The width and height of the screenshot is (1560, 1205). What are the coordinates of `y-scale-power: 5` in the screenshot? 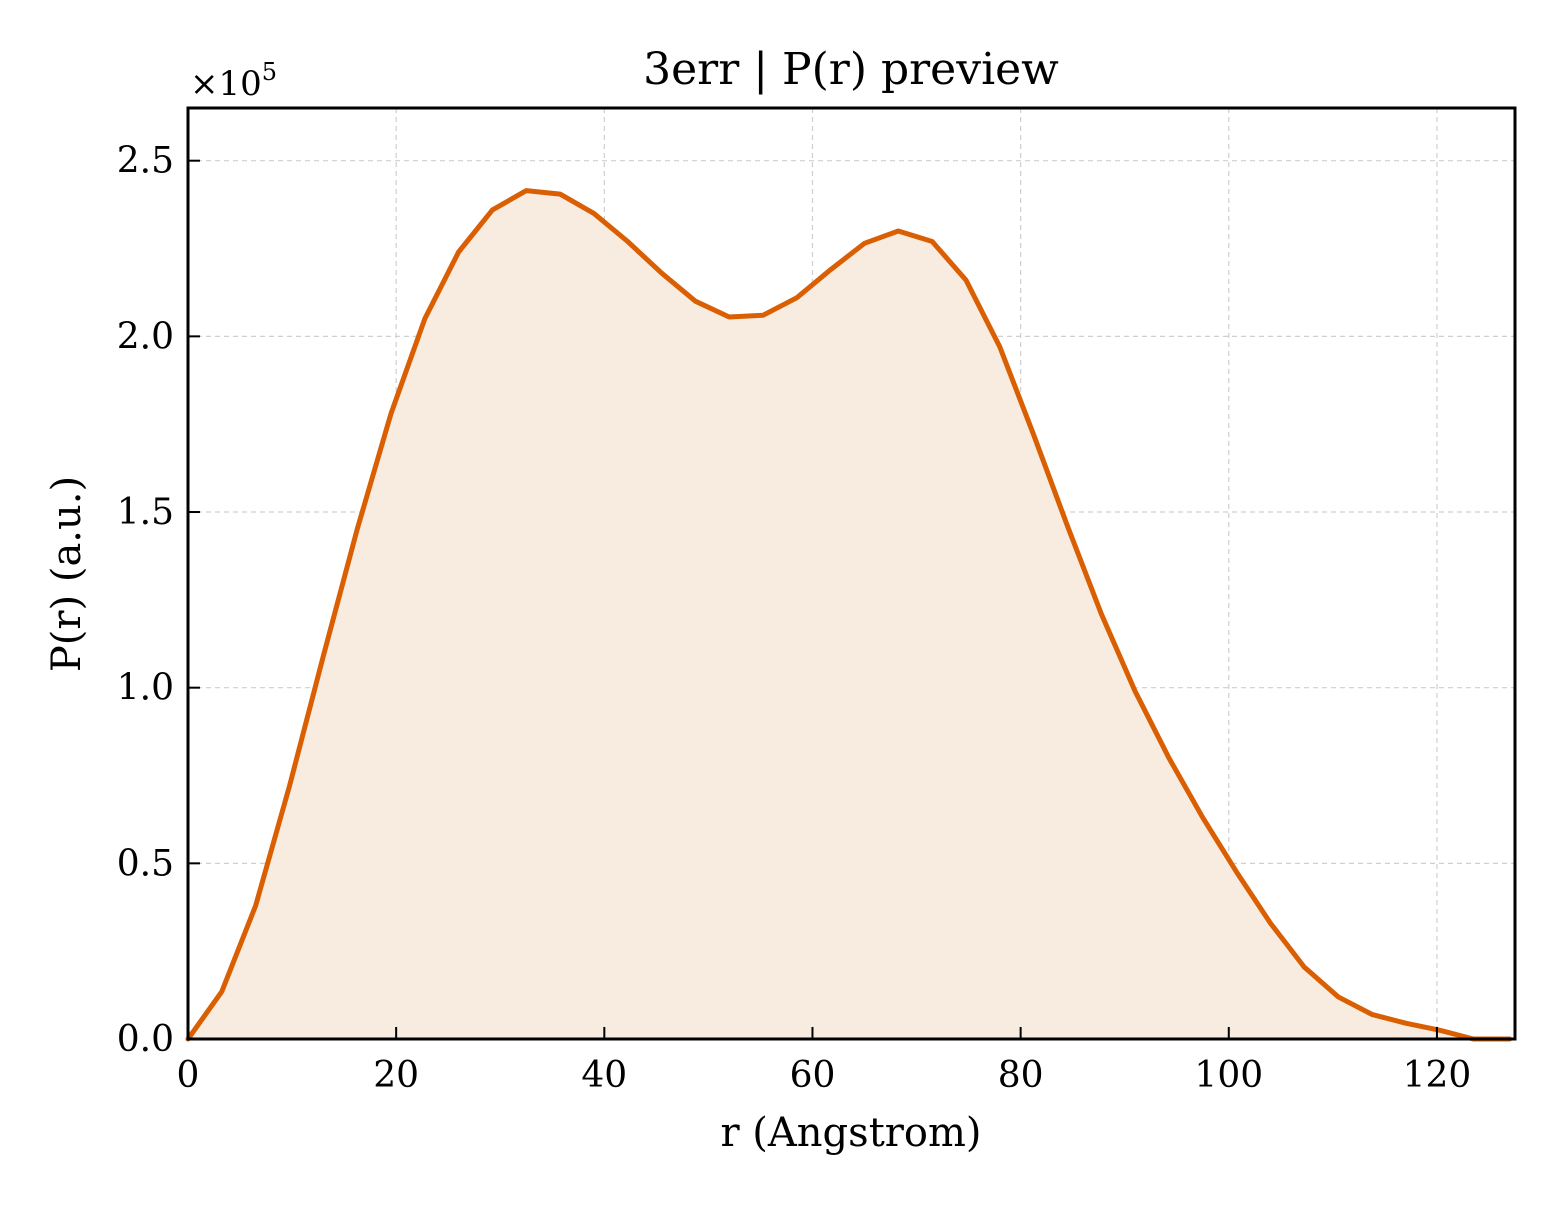 It's located at (269, 72).